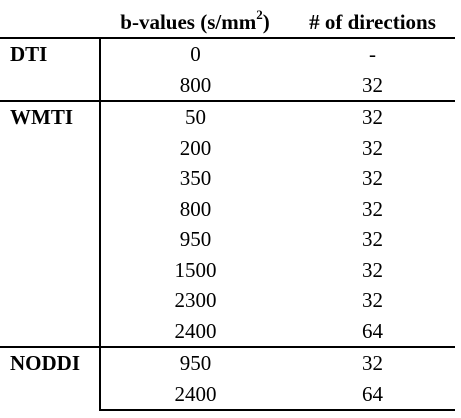  I want to click on bvalue-cell: 350, so click(195, 178).